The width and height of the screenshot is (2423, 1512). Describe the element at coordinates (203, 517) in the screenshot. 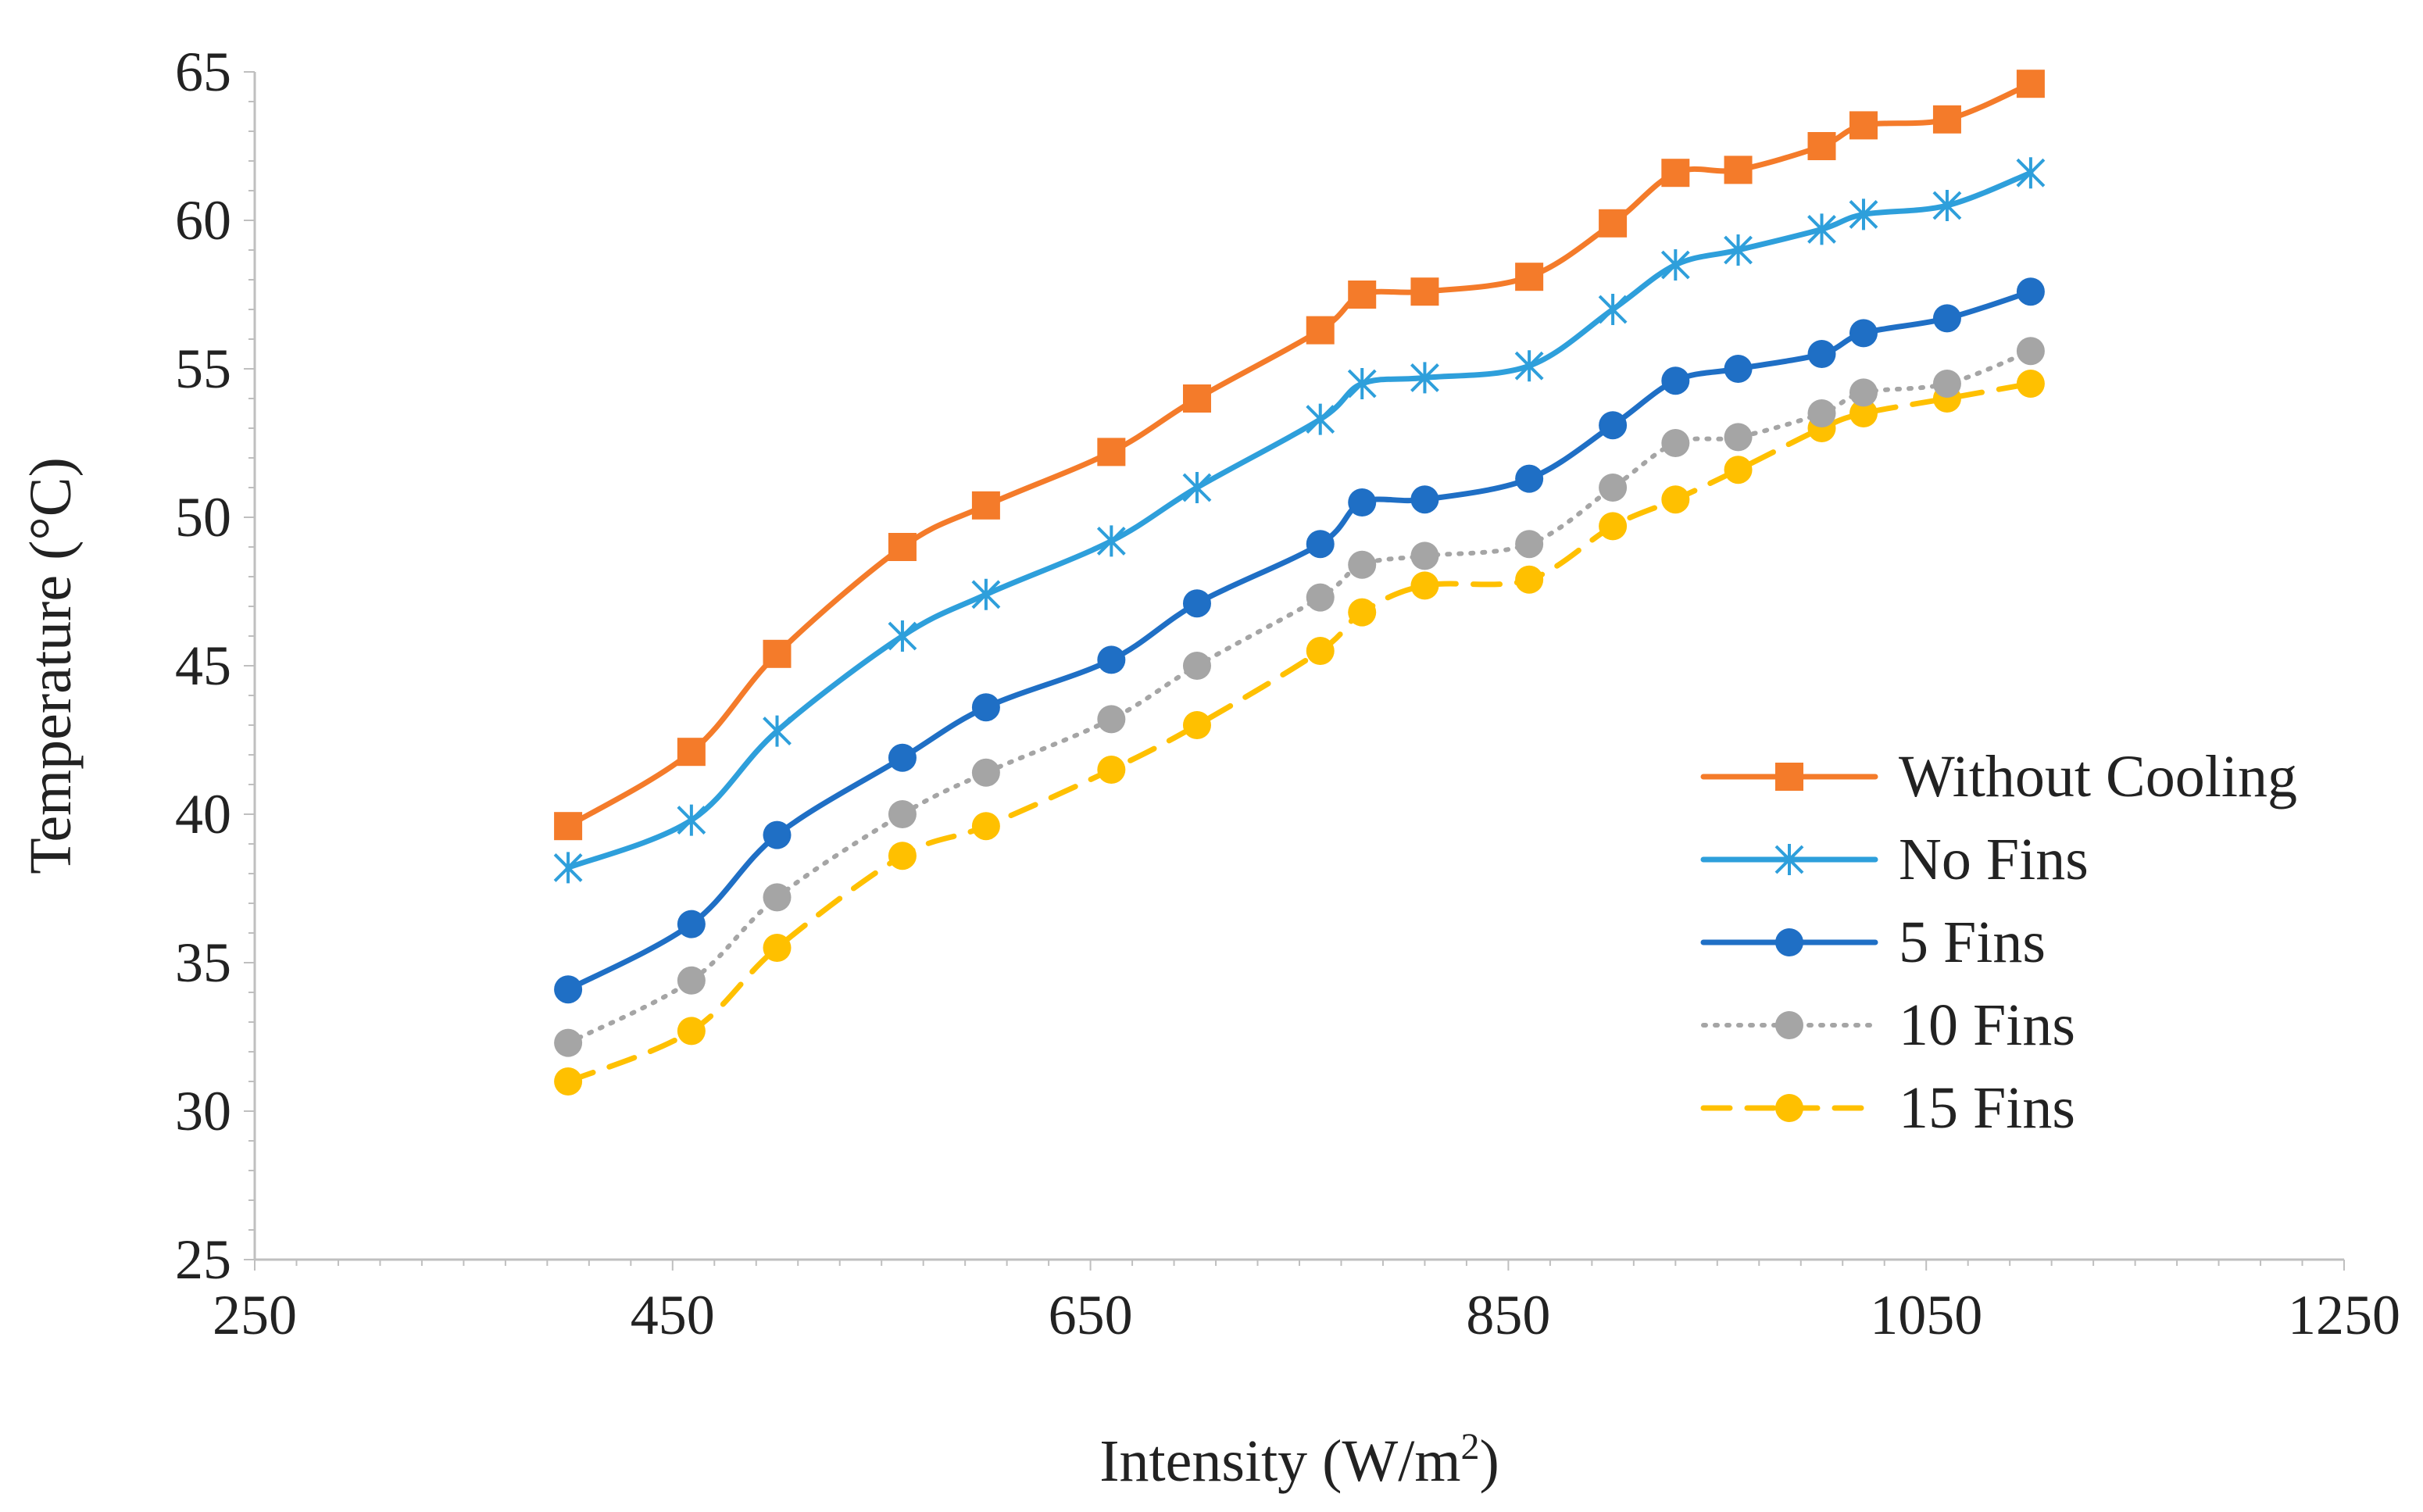

I see `y-tick-label: 50` at that location.